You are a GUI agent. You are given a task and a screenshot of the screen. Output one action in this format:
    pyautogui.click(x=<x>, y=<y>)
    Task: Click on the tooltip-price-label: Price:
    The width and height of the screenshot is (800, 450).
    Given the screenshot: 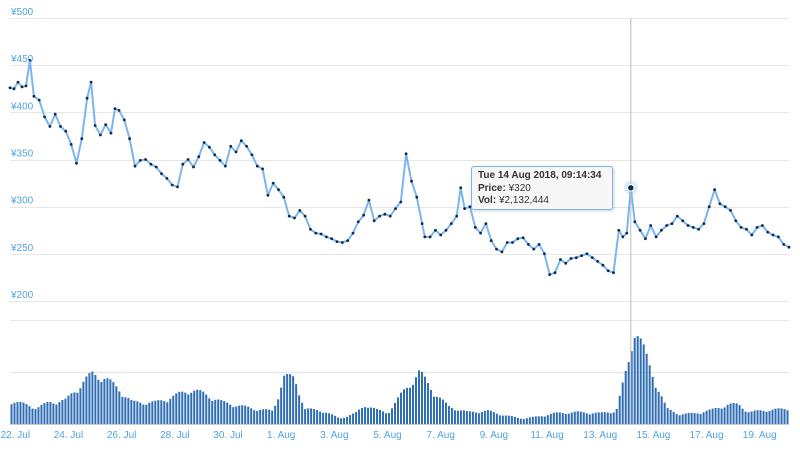 What is the action you would take?
    pyautogui.click(x=492, y=188)
    